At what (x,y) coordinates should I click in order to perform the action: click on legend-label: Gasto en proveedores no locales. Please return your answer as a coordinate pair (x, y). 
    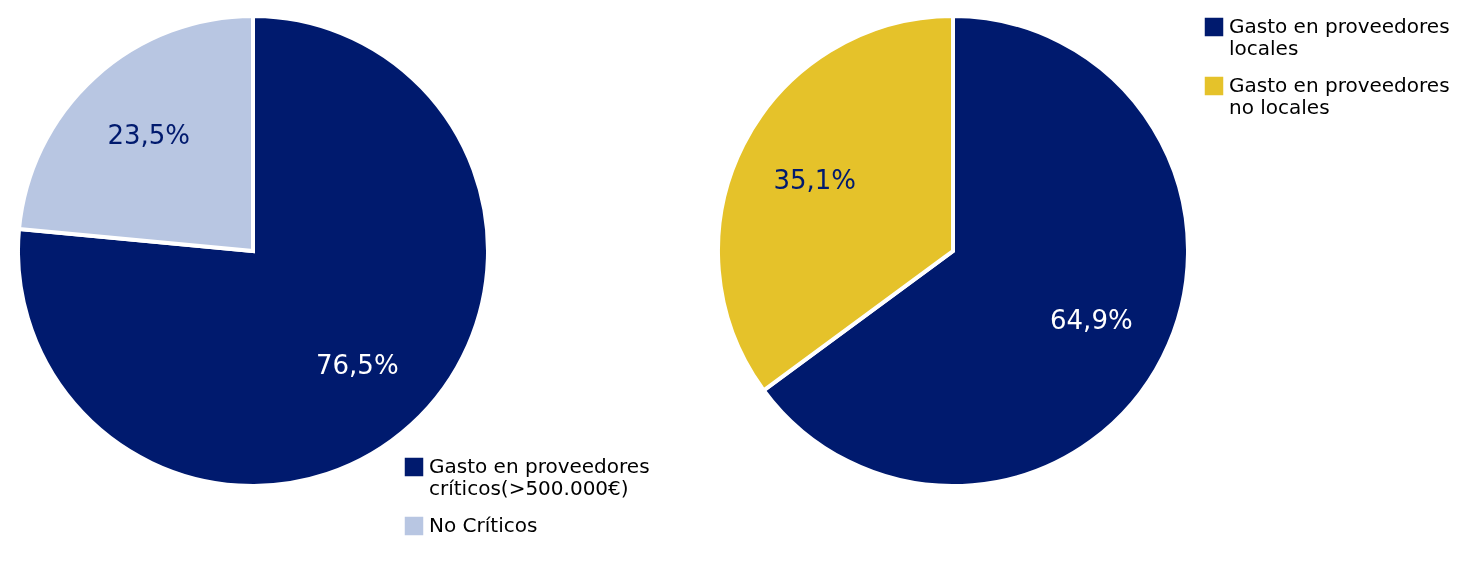
    Looking at the image, I should click on (1339, 96).